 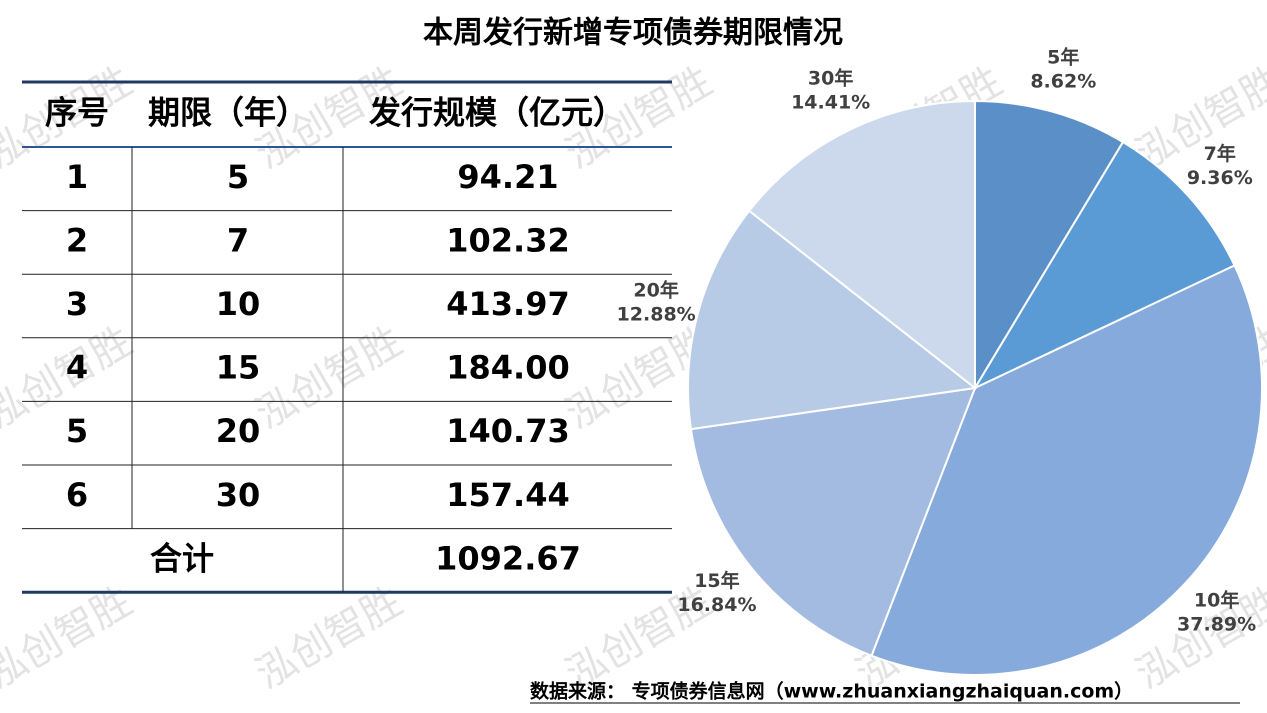 What do you see at coordinates (1220, 153) in the screenshot?
I see `slice-label: 7年` at bounding box center [1220, 153].